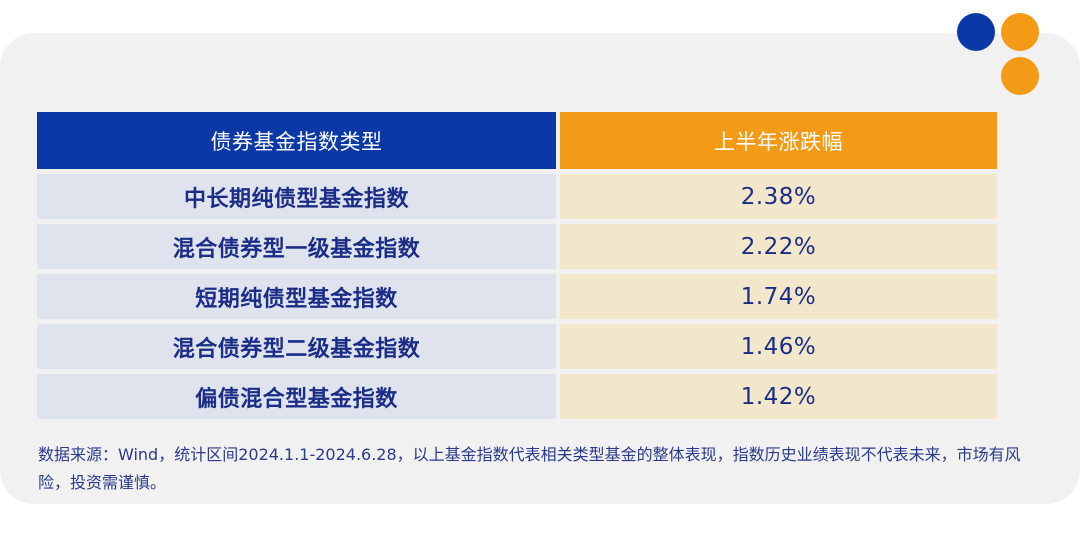 The width and height of the screenshot is (1080, 534). I want to click on change-value-cell: 1.74%, so click(778, 296).